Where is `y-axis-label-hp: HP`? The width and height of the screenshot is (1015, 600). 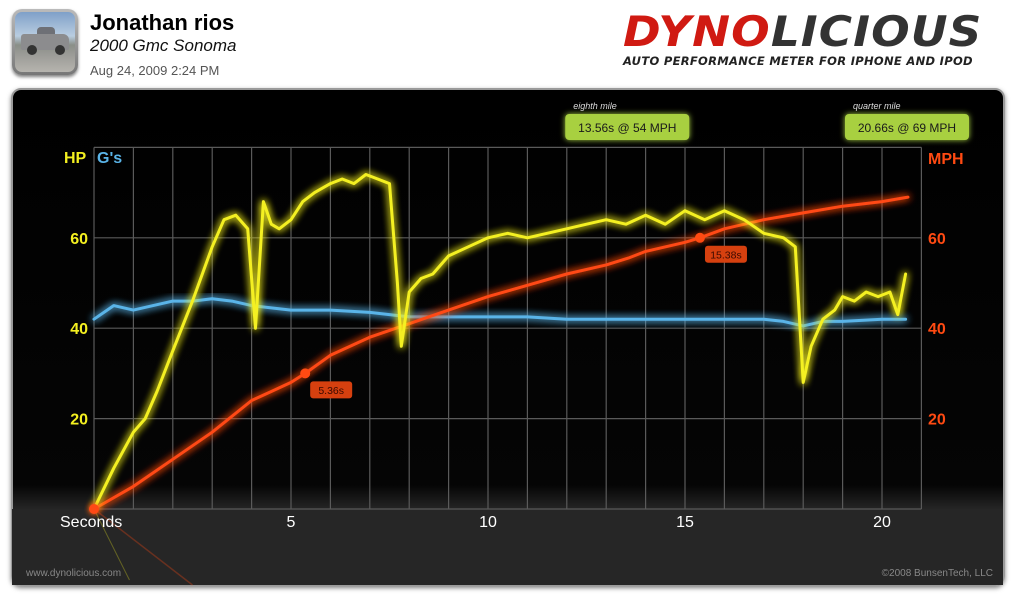
y-axis-label-hp: HP is located at coordinates (75, 158).